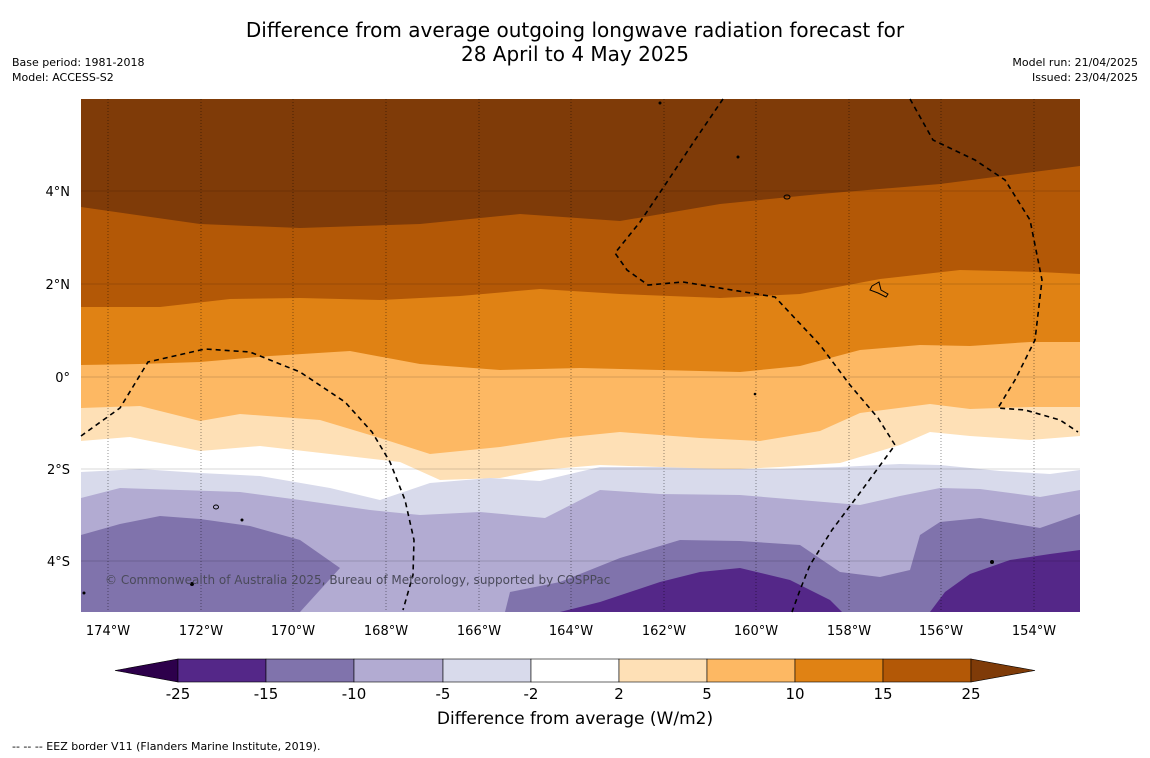  What do you see at coordinates (293, 631) in the screenshot?
I see `lon-label: 170°W` at bounding box center [293, 631].